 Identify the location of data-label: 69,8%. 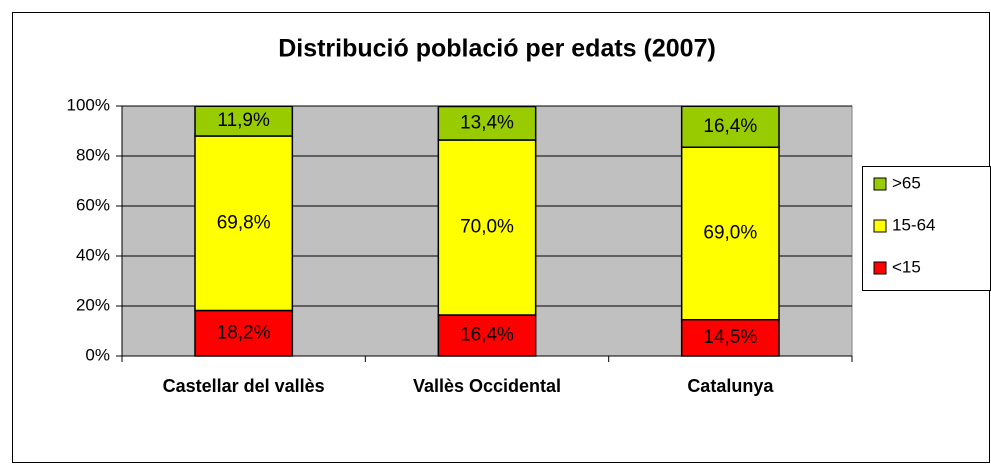
(244, 222).